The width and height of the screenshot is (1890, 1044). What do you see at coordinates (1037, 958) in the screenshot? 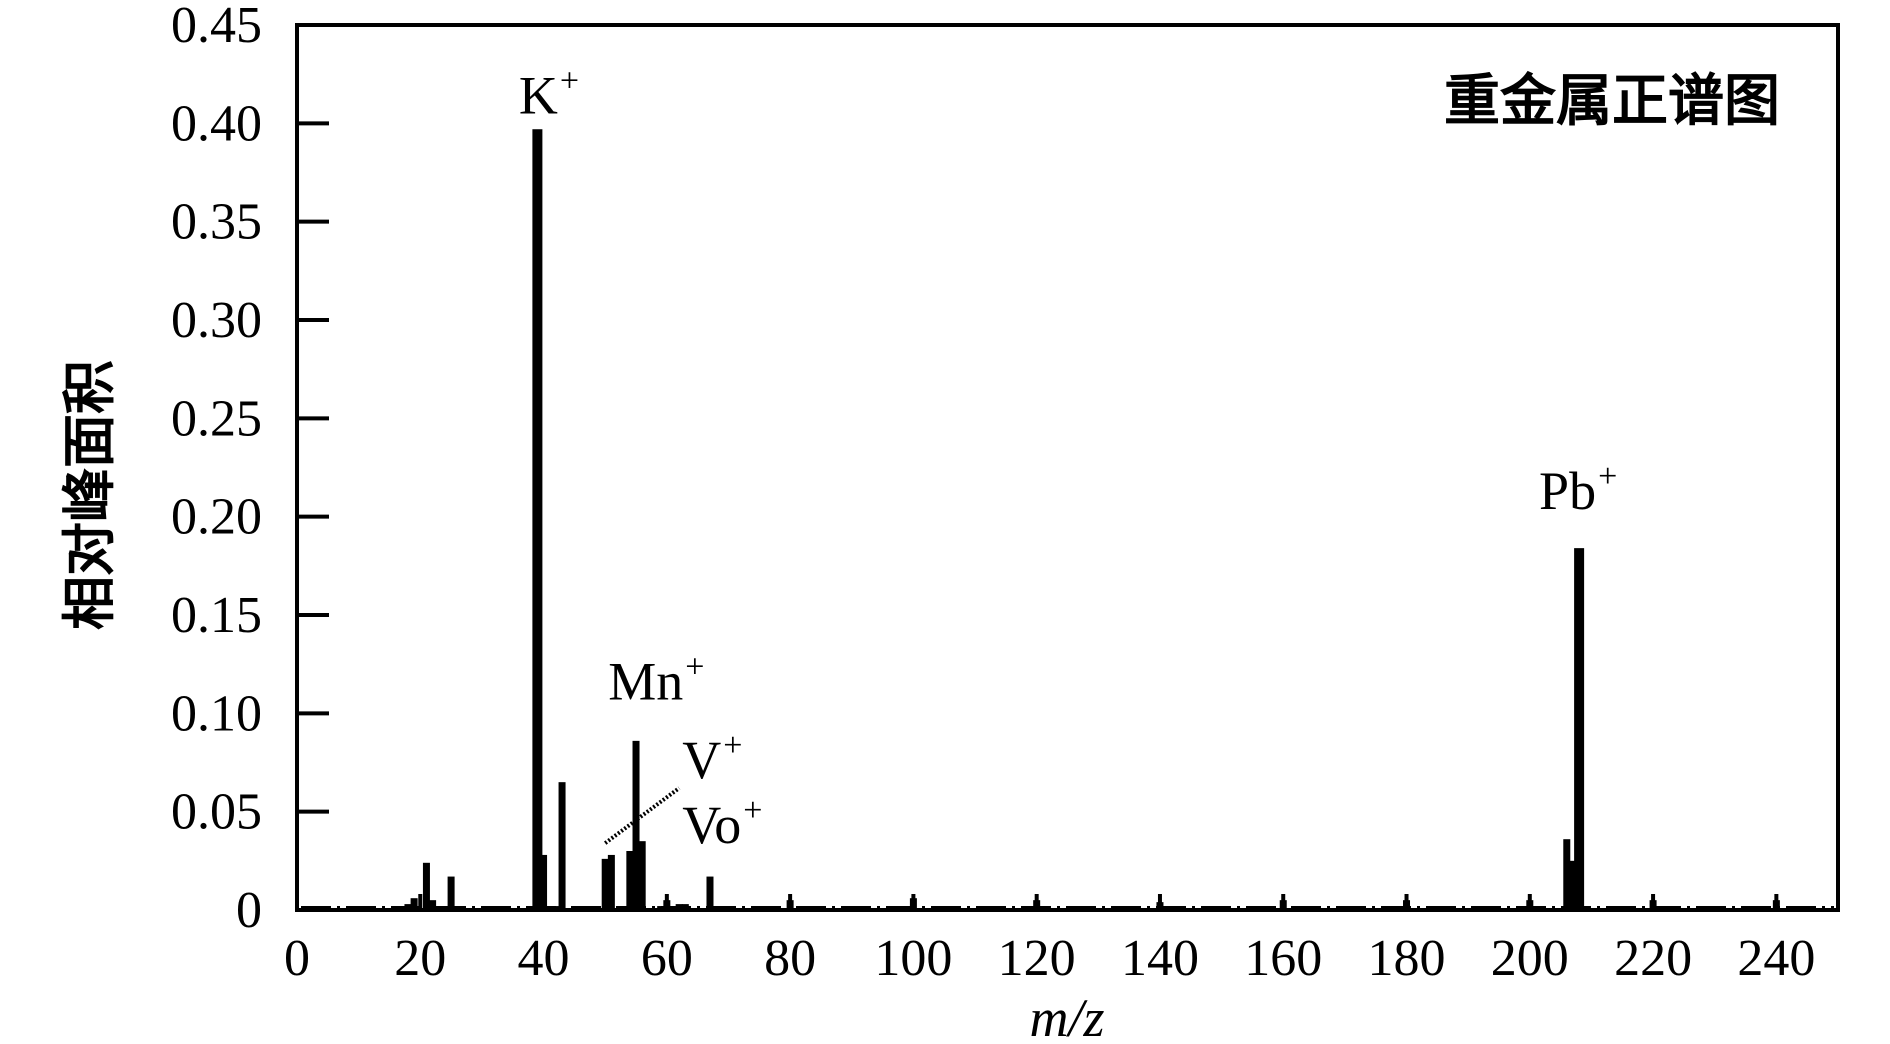
I see `x-tick-label: 120` at bounding box center [1037, 958].